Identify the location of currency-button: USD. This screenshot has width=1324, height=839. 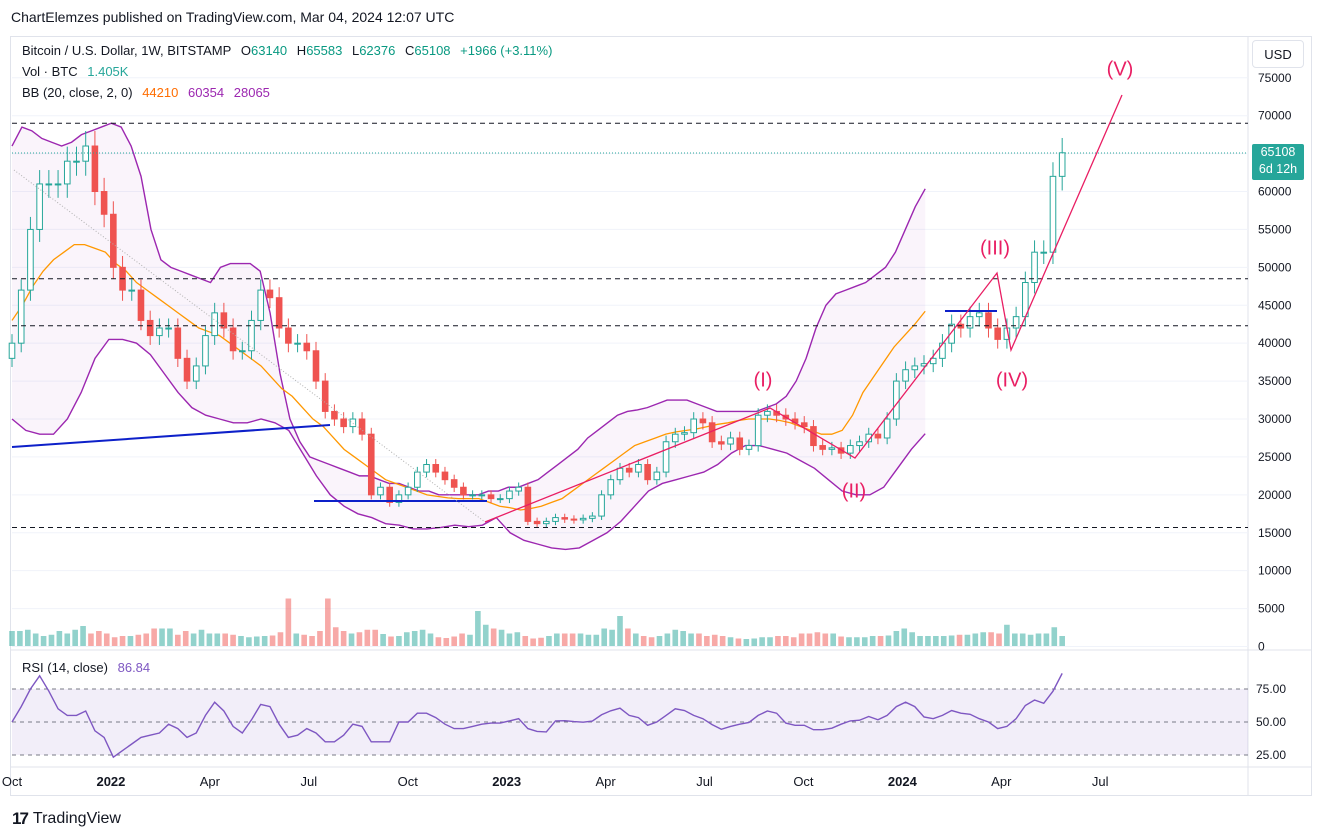
(1278, 54).